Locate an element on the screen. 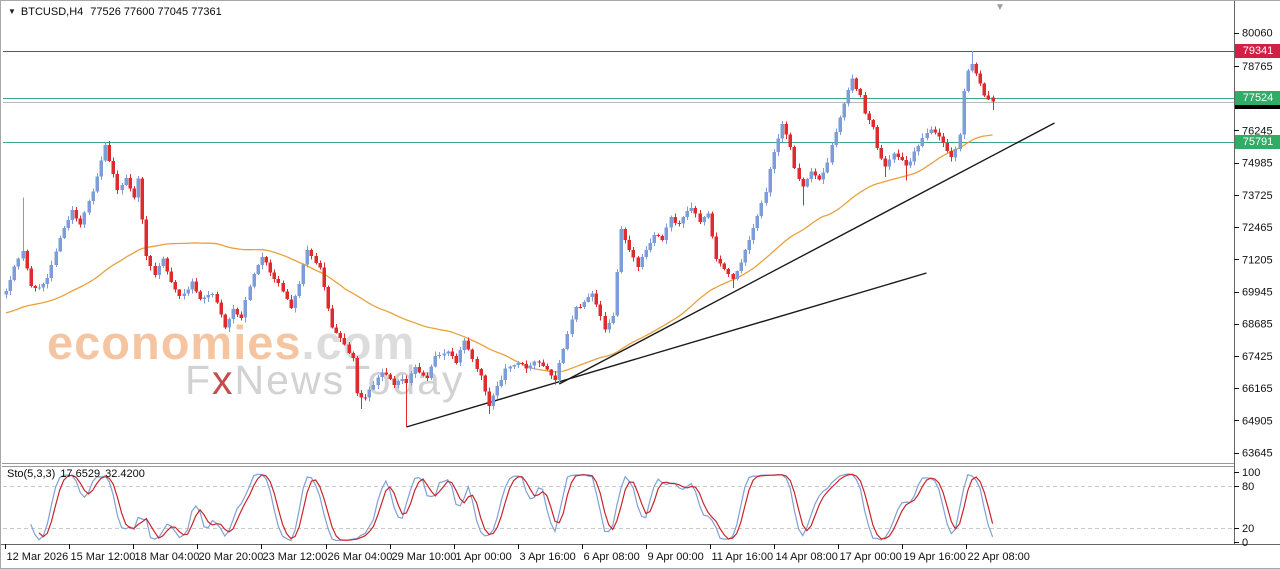 The width and height of the screenshot is (1280, 569). date-tick-label: 1 Apr 00:00 is located at coordinates (484, 557).